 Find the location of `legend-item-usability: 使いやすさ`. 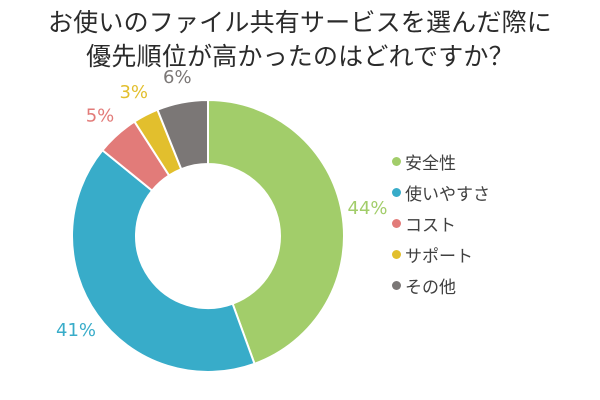

legend-item-usability: 使いやすさ is located at coordinates (487, 192).